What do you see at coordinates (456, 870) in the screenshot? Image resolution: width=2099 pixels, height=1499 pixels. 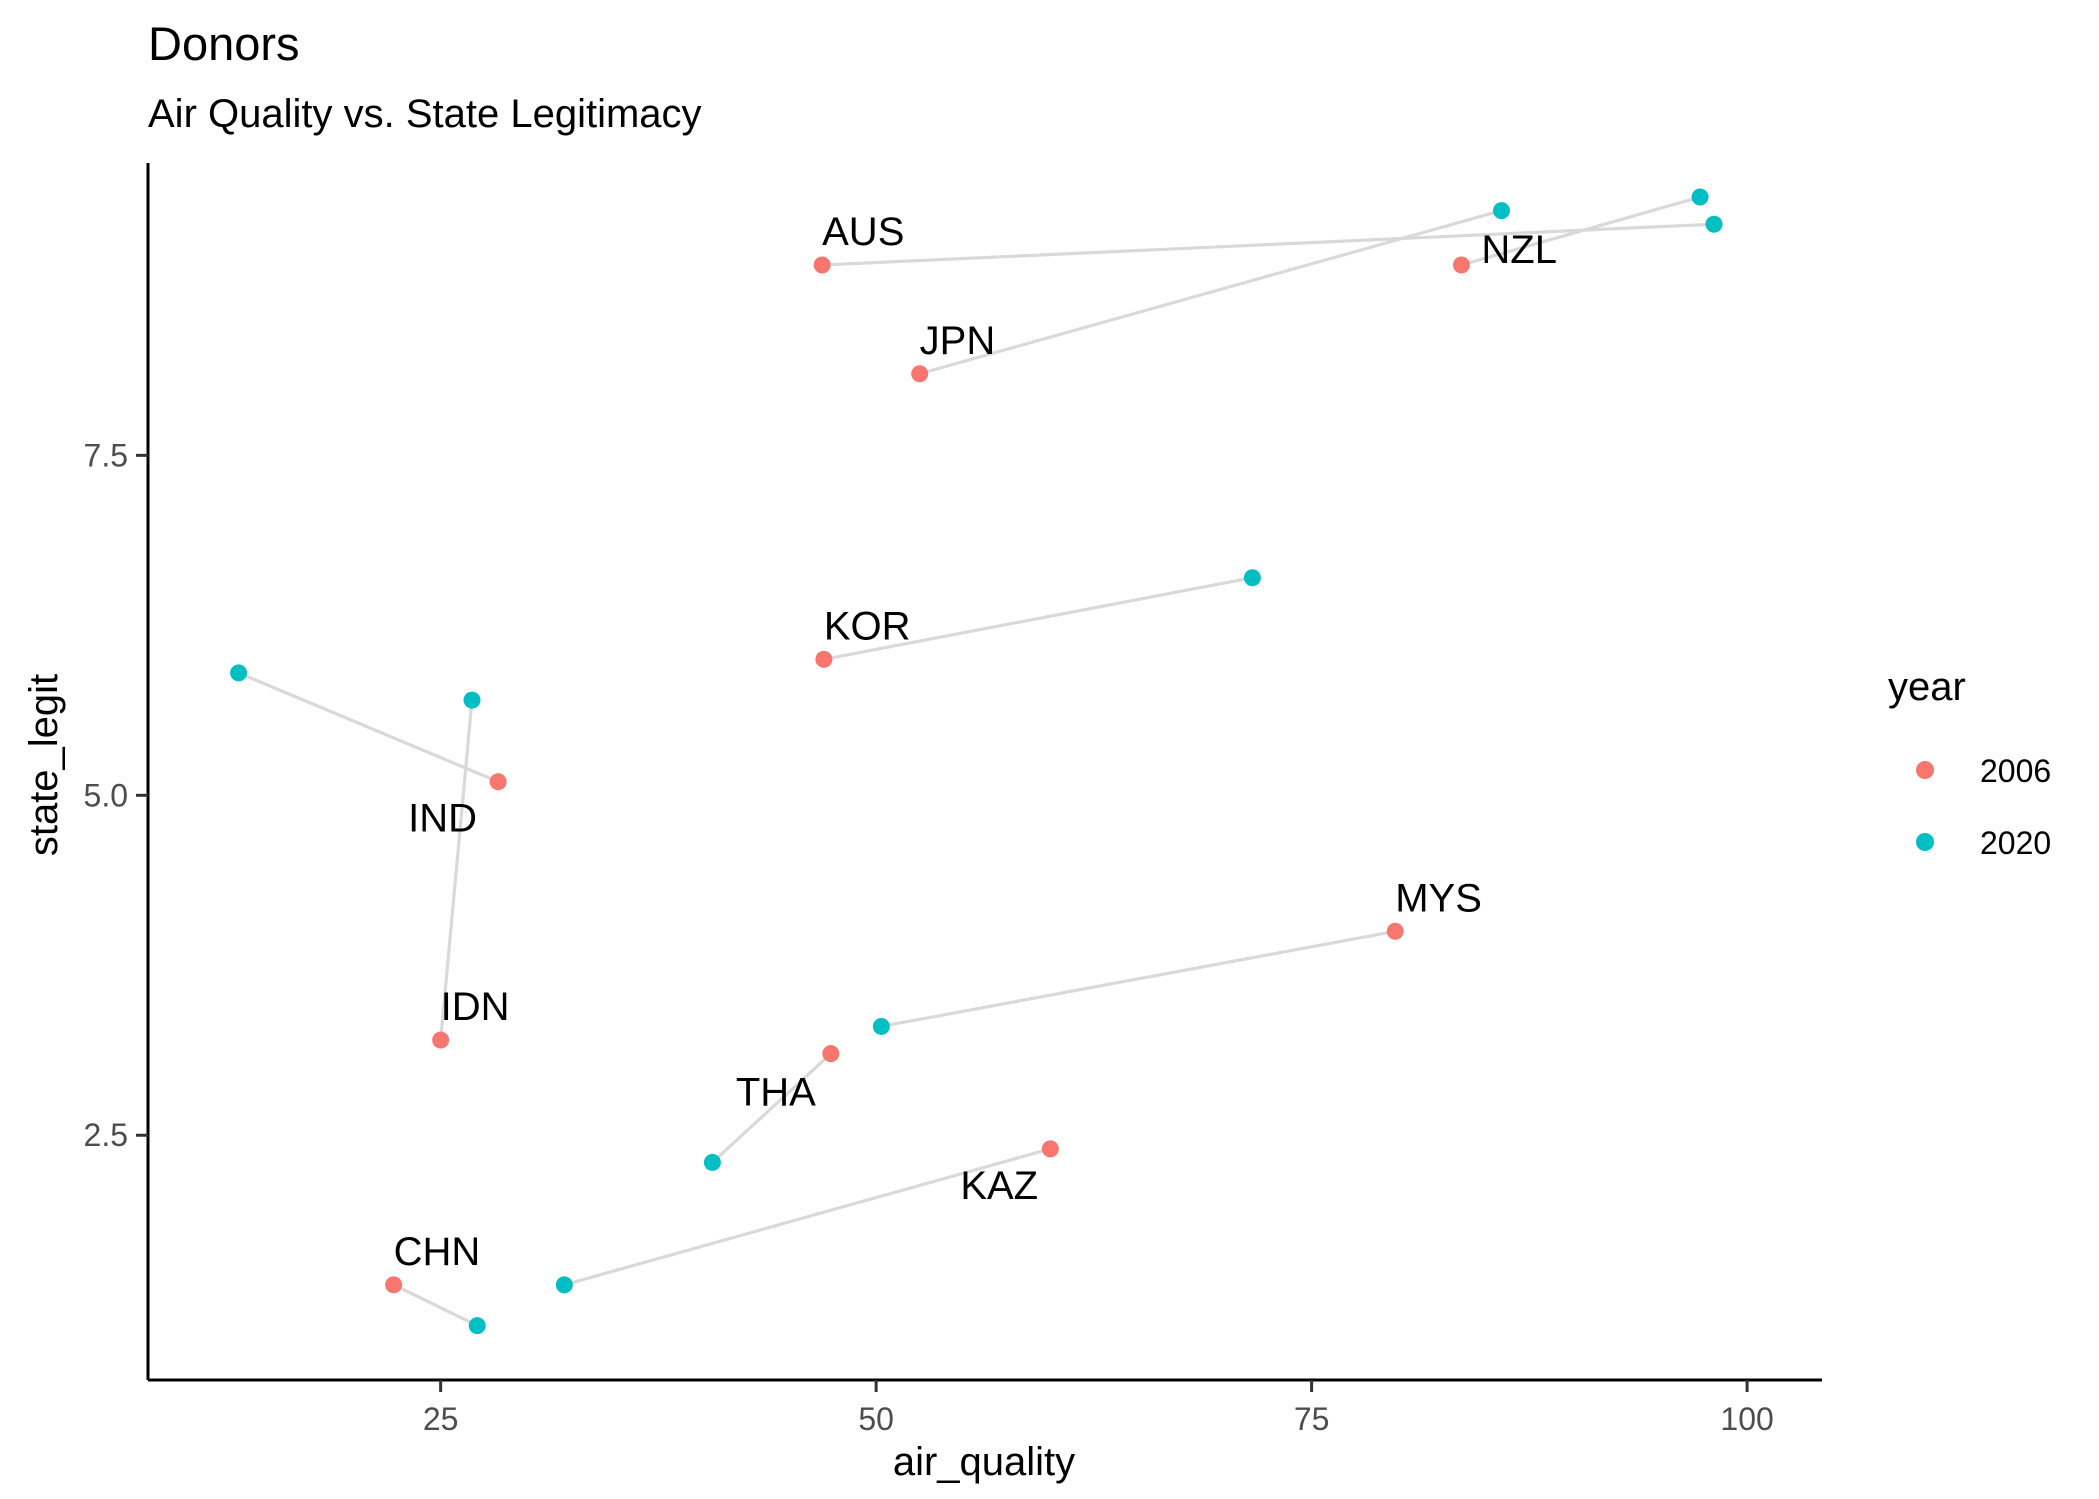 I see `connector-idn` at bounding box center [456, 870].